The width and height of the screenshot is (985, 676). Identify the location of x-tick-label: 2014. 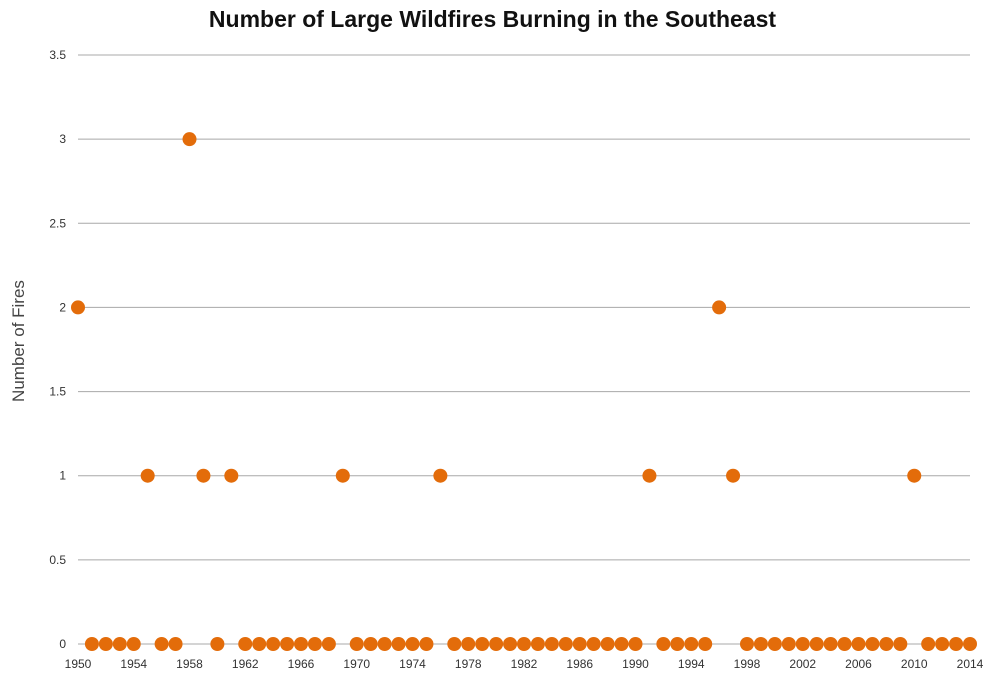
(970, 664).